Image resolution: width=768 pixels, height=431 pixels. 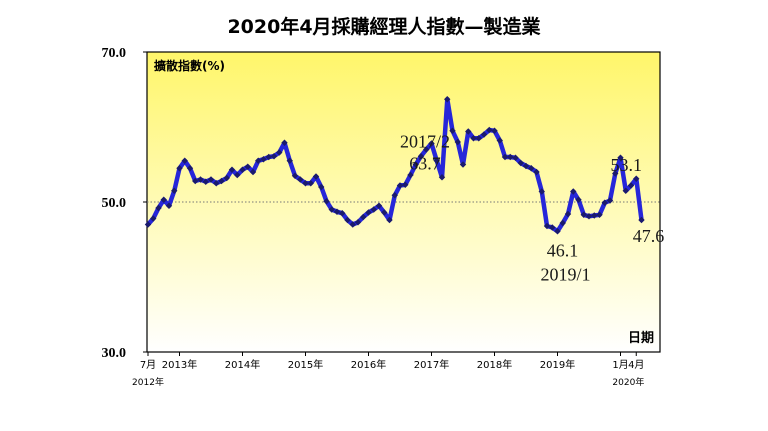 What do you see at coordinates (114, 53) in the screenshot?
I see `y-tick-label: 70.0` at bounding box center [114, 53].